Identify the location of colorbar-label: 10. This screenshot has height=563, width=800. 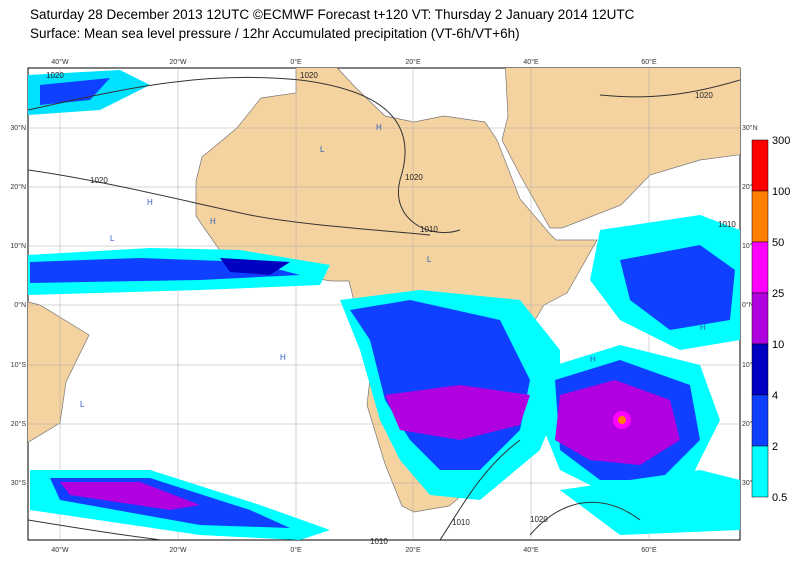
(778, 345).